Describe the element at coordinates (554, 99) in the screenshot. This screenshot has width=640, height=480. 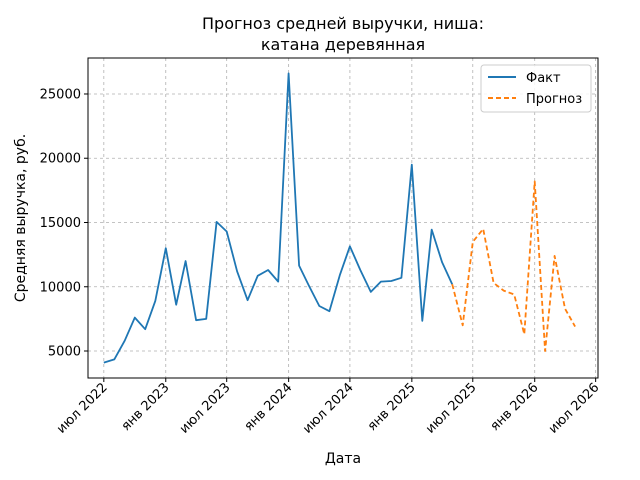
I see `legend-label-forecast: Прогноз` at that location.